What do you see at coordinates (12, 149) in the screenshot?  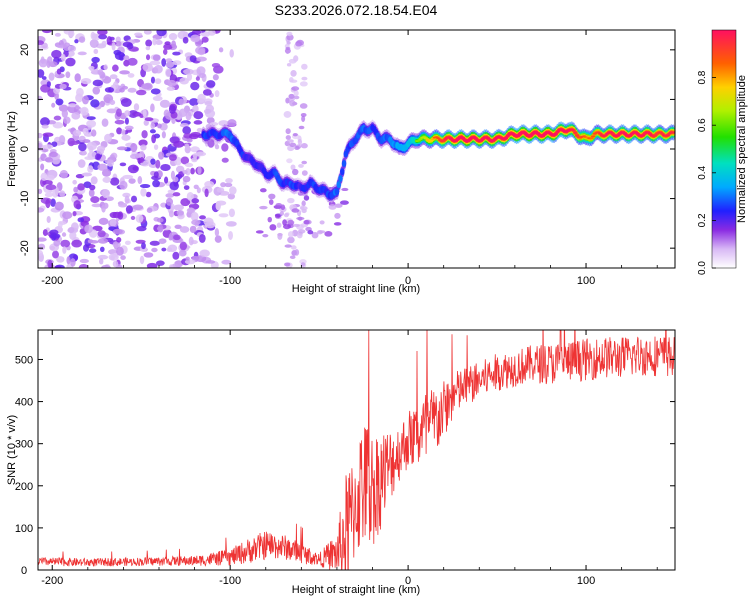 I see `spectrogram-y-label: Frequency (Hz)` at bounding box center [12, 149].